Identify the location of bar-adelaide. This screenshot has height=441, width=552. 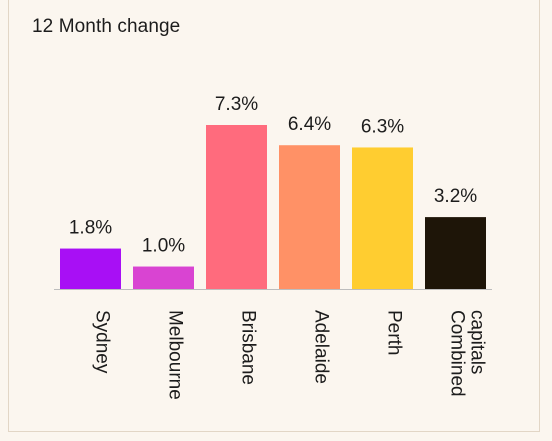
(309, 217).